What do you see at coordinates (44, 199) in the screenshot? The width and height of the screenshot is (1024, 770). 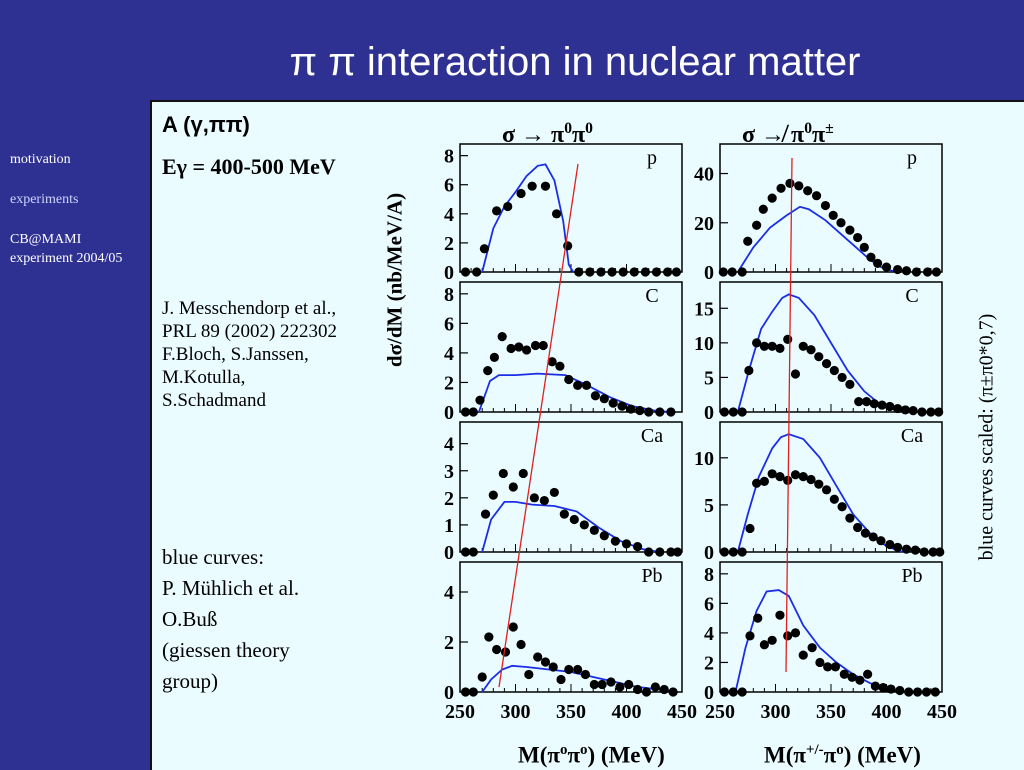 I see `nav-item-experiments: experiments` at bounding box center [44, 199].